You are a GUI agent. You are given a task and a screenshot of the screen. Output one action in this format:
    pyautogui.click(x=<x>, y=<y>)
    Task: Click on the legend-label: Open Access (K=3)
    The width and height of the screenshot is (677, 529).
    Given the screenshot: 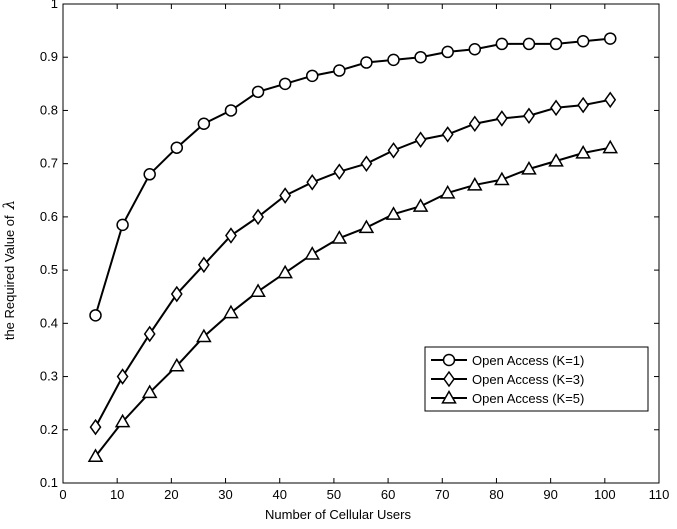 What is the action you would take?
    pyautogui.click(x=528, y=379)
    